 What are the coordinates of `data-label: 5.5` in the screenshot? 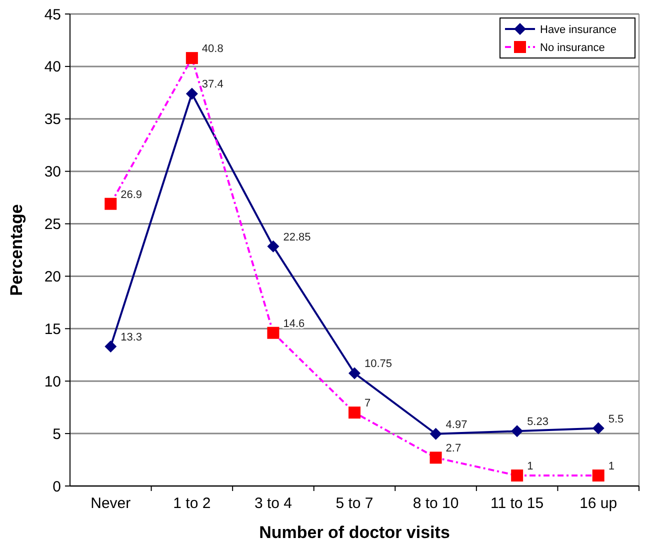 It's located at (616, 419).